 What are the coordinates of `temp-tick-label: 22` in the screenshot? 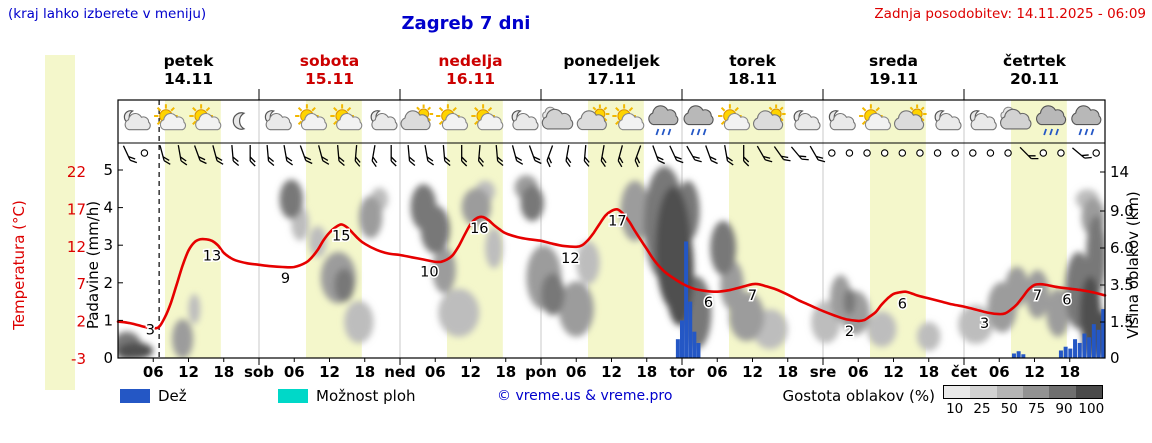 It's located at (76, 172).